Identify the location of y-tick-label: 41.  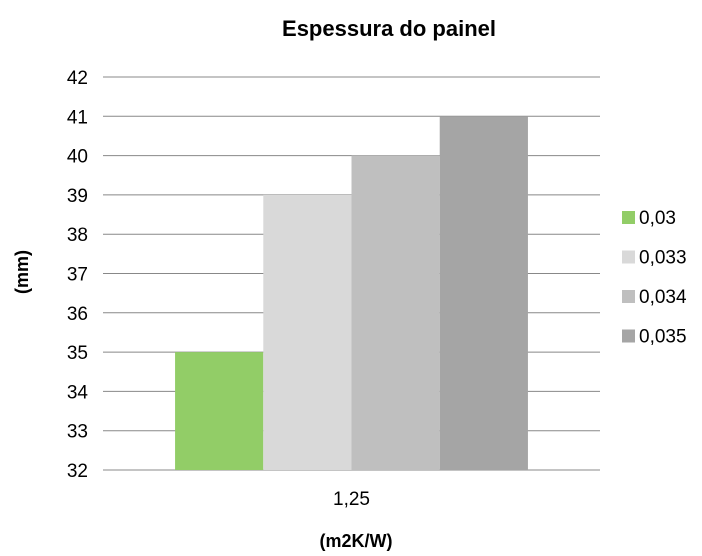
(77, 117).